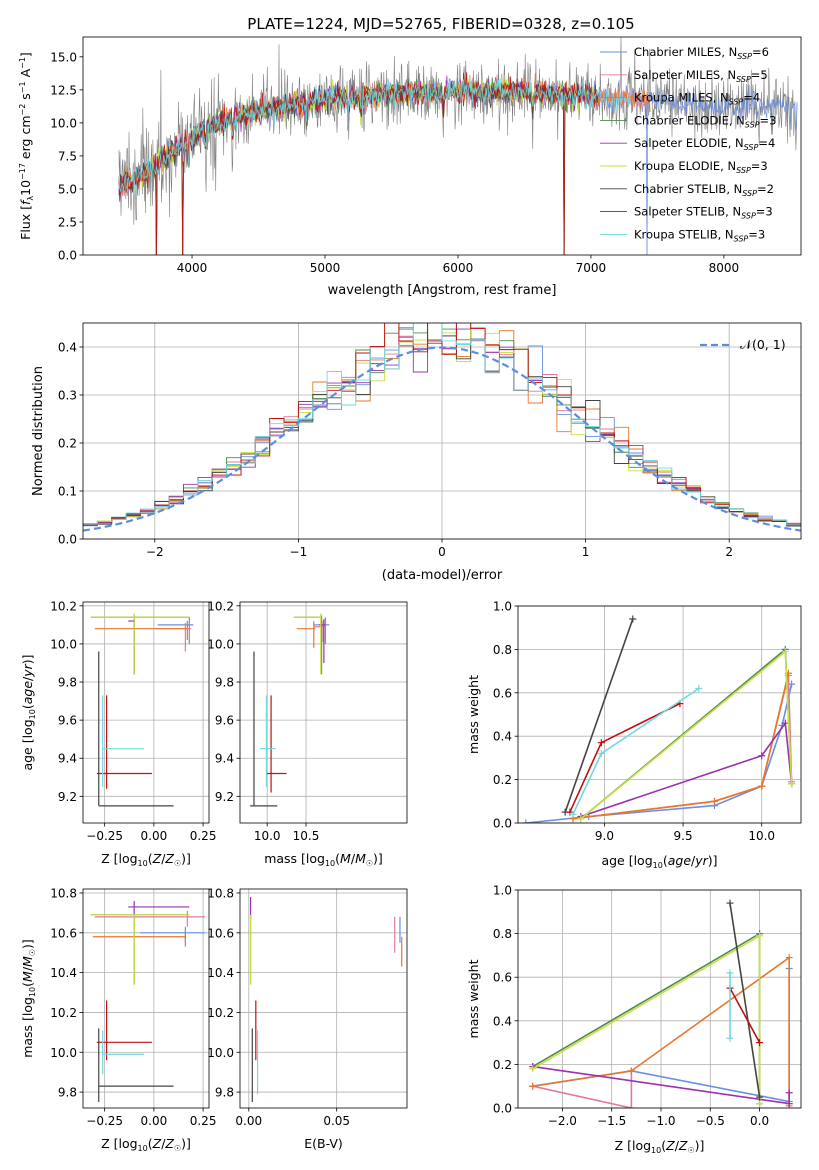 The image size is (819, 1170). Describe the element at coordinates (155, 552) in the screenshot. I see `tick-label-x: −2` at that location.